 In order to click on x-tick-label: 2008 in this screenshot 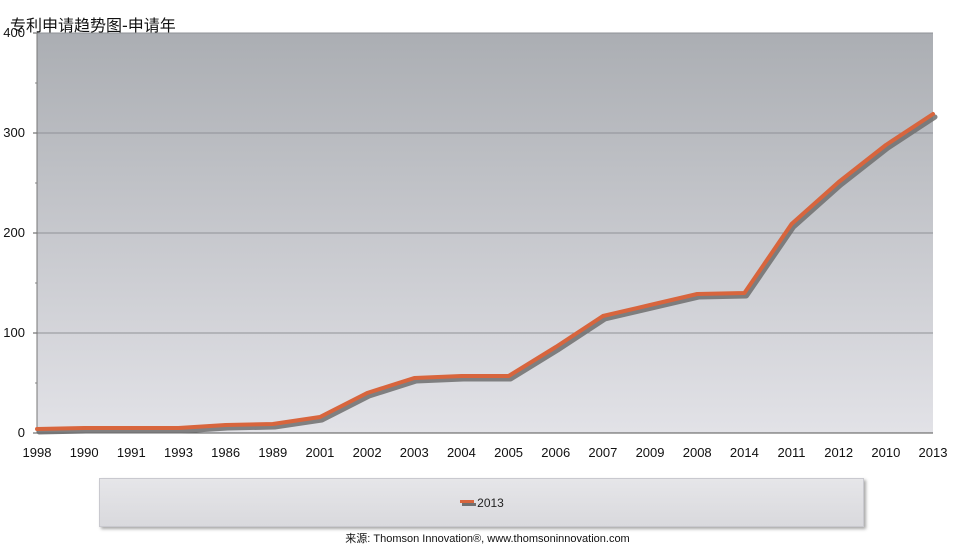, I will do `click(697, 452)`.